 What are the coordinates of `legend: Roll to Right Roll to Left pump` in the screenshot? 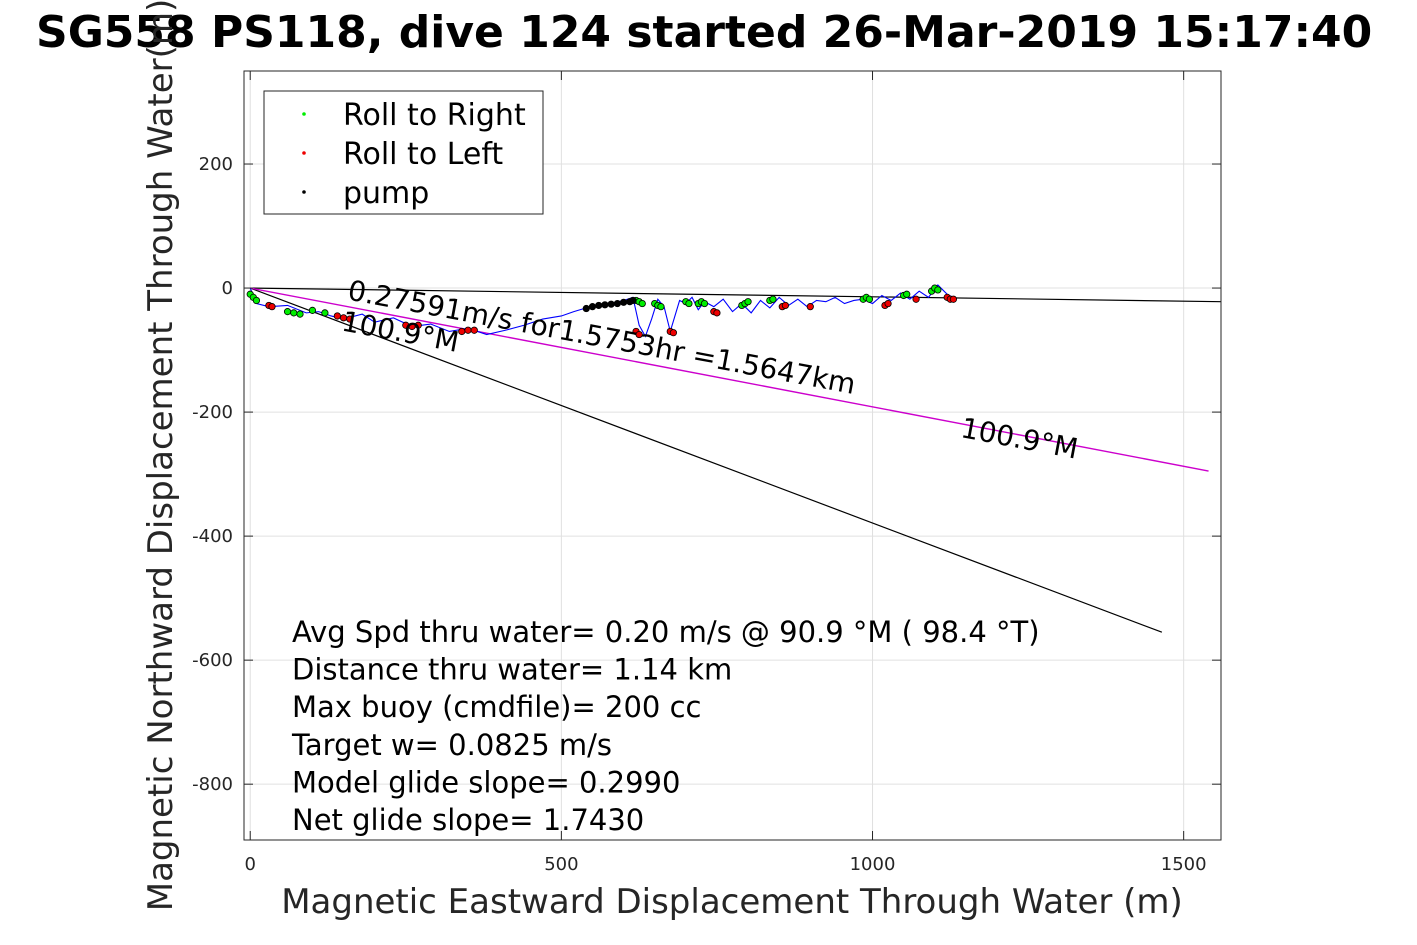 It's located at (403, 152).